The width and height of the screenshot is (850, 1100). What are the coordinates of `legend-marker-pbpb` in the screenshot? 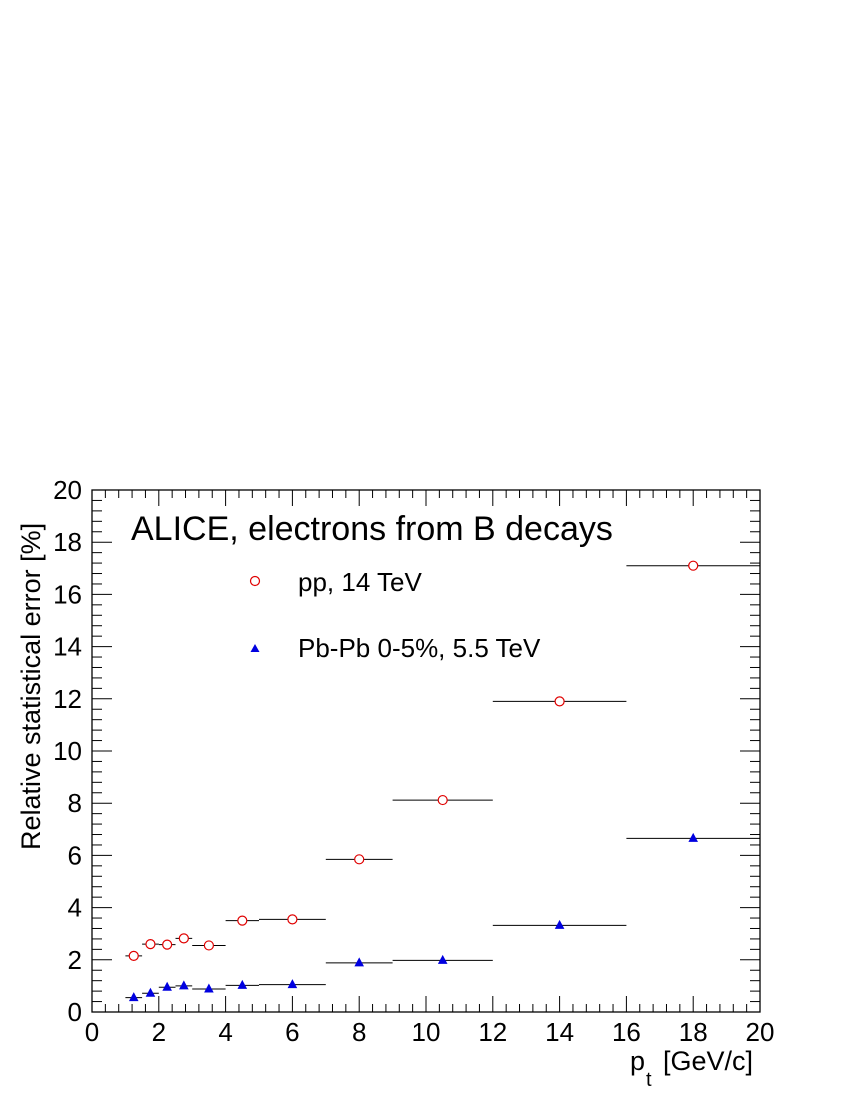 It's located at (255, 648).